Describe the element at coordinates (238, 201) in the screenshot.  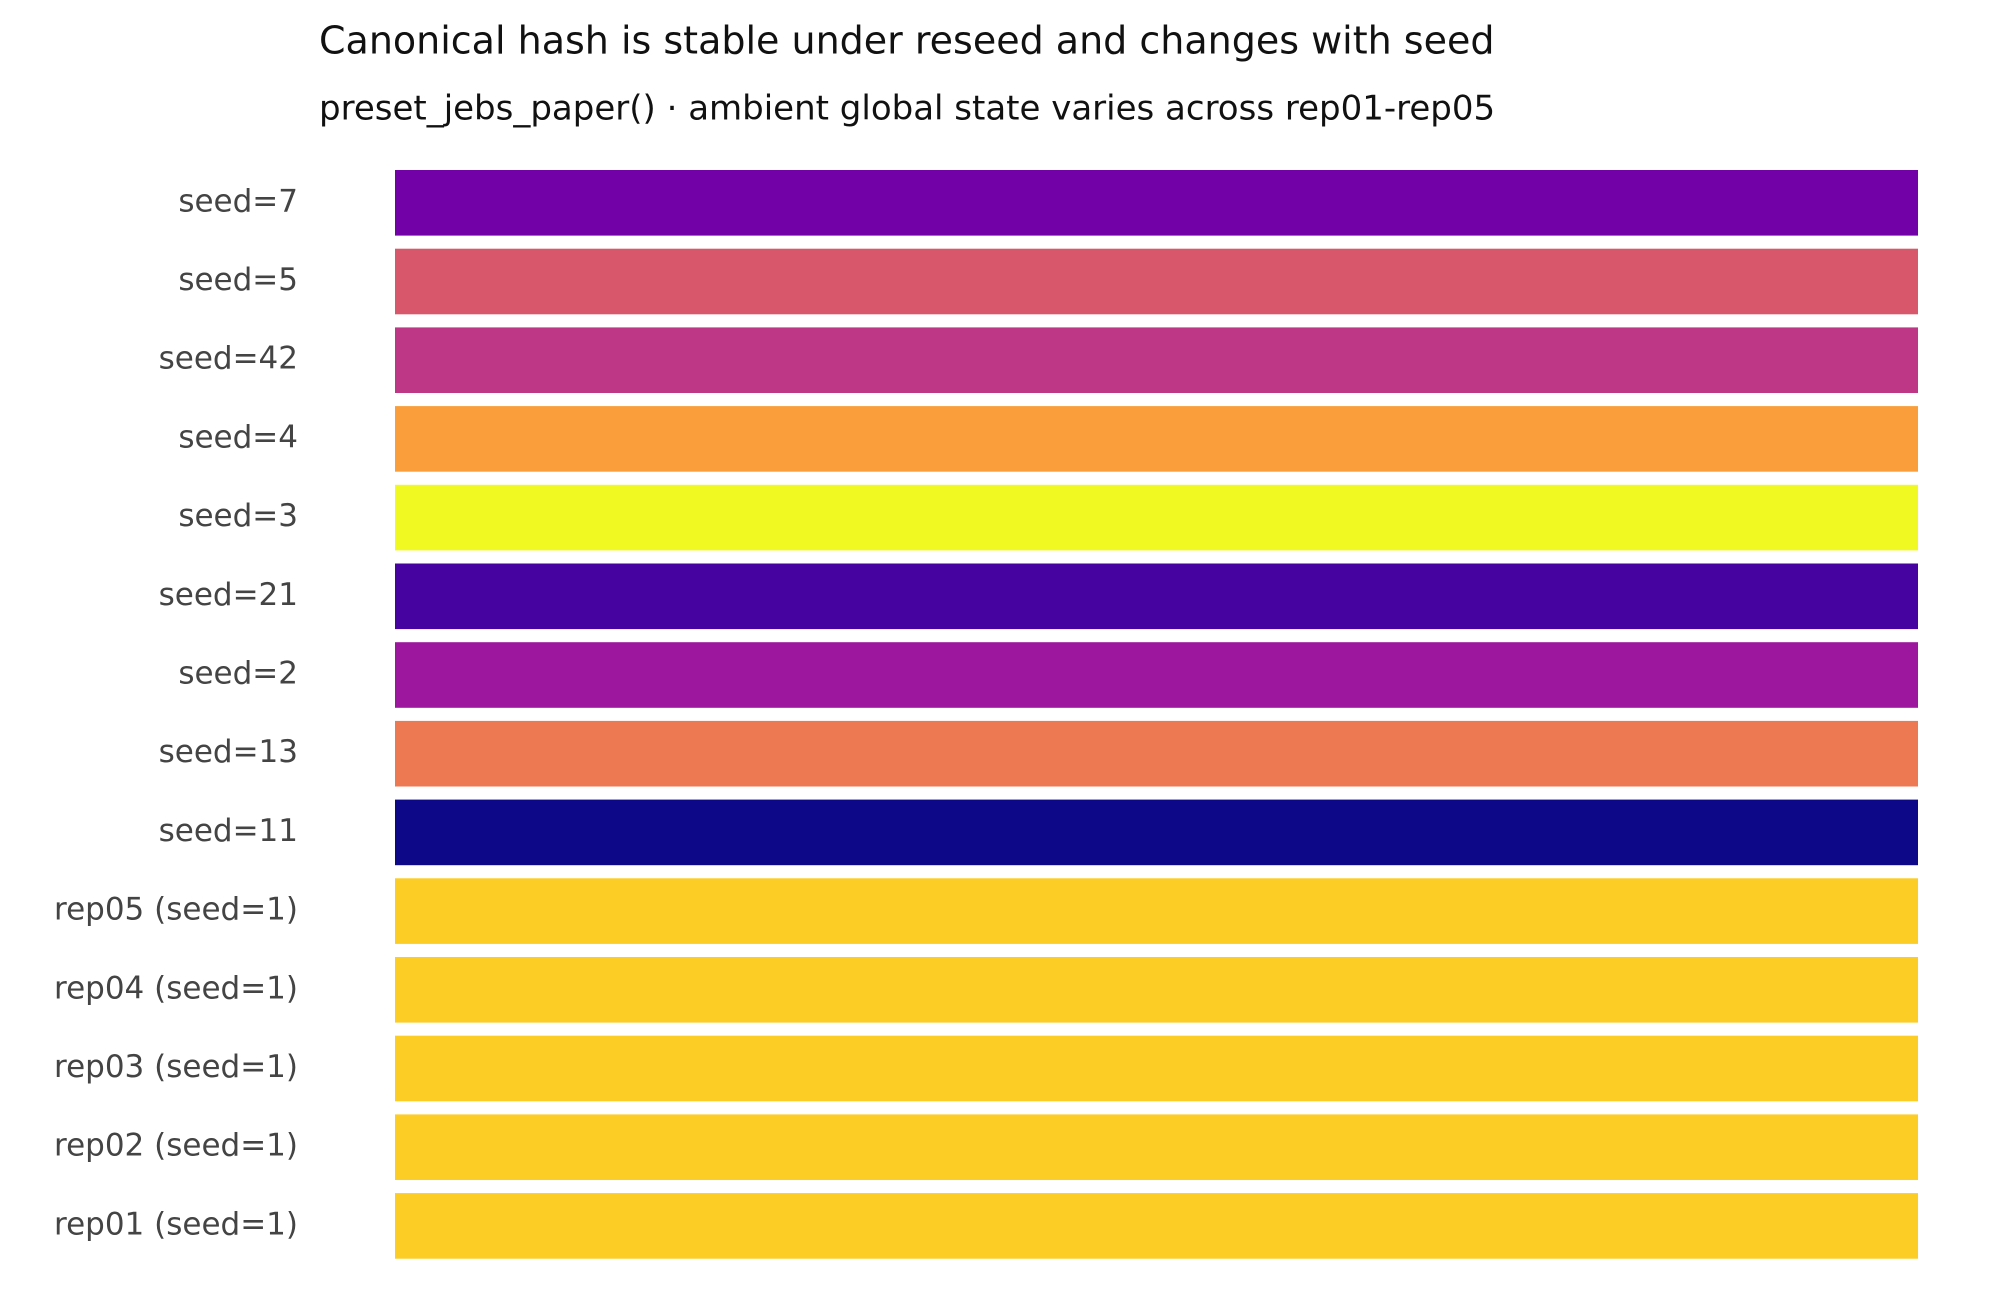
I see `y-tick-label: seed=7` at that location.